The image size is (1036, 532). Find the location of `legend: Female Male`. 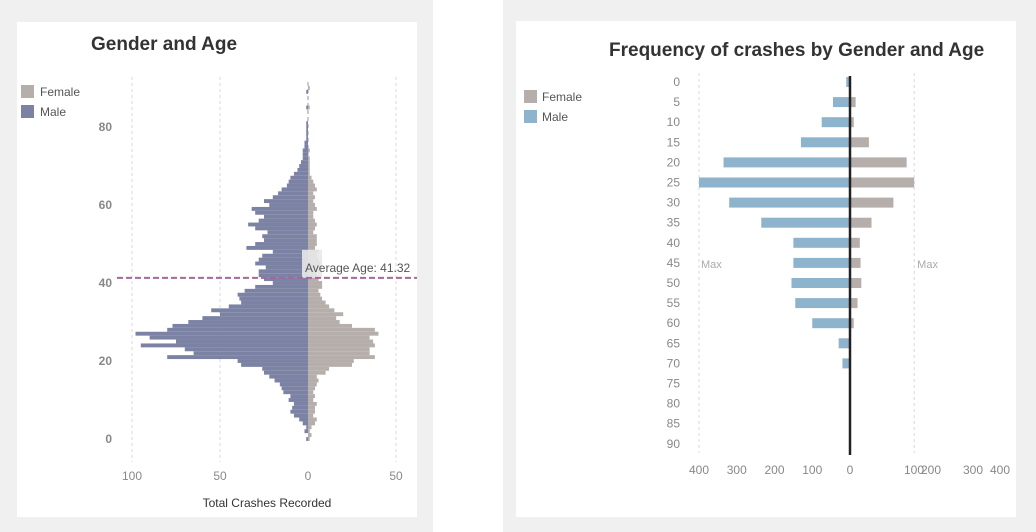

legend: Female Male is located at coordinates (553, 107).